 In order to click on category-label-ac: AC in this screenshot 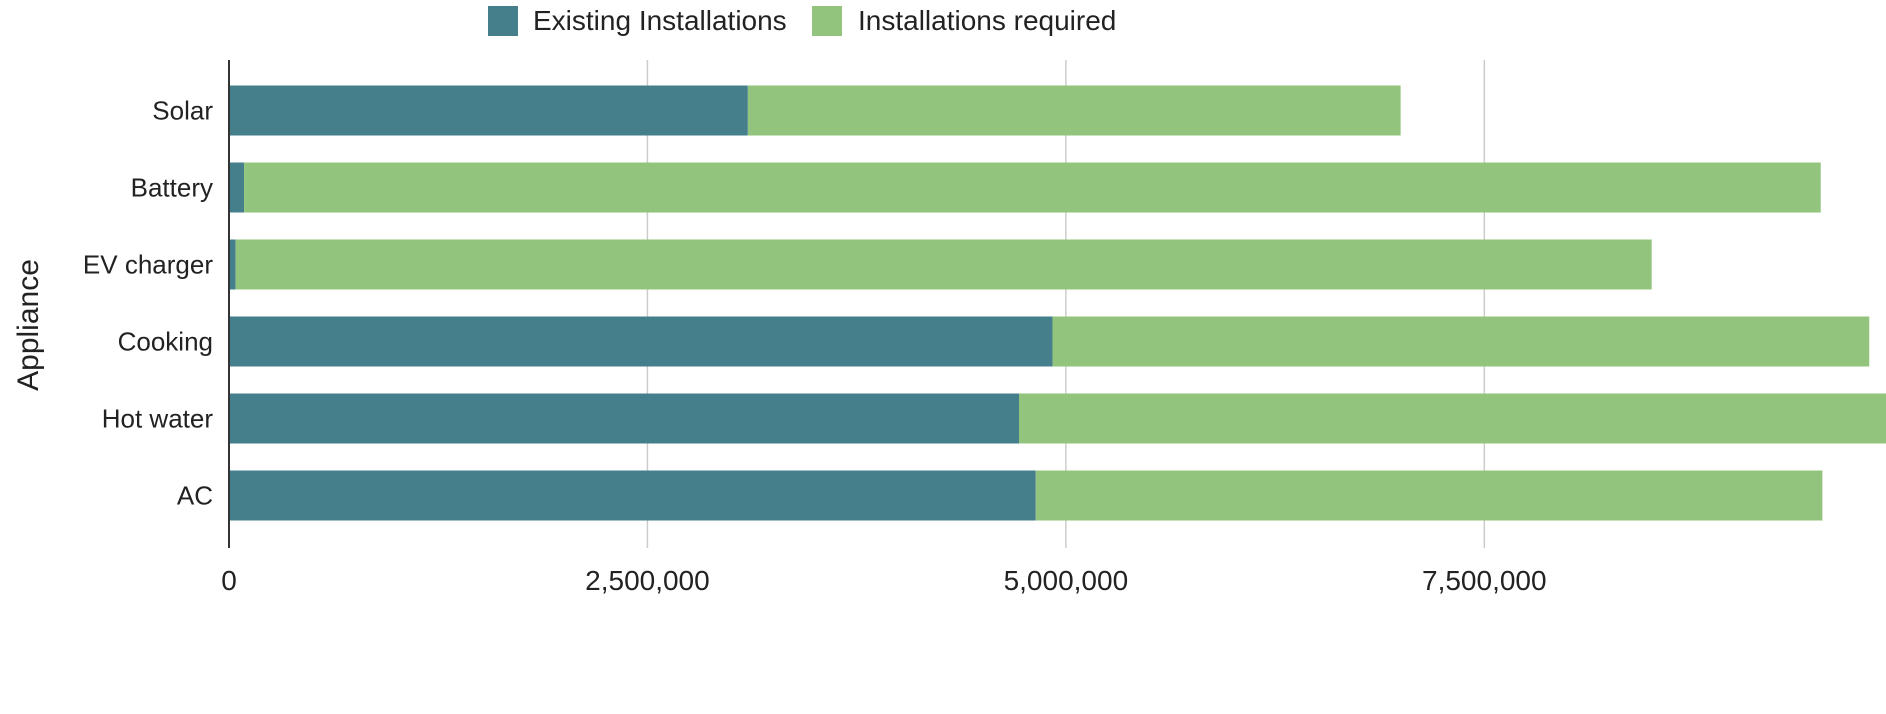, I will do `click(195, 496)`.